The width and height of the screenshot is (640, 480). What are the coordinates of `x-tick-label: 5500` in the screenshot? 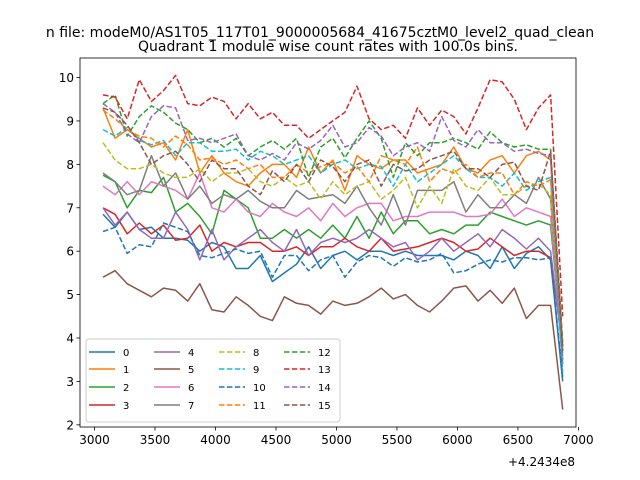 It's located at (397, 440).